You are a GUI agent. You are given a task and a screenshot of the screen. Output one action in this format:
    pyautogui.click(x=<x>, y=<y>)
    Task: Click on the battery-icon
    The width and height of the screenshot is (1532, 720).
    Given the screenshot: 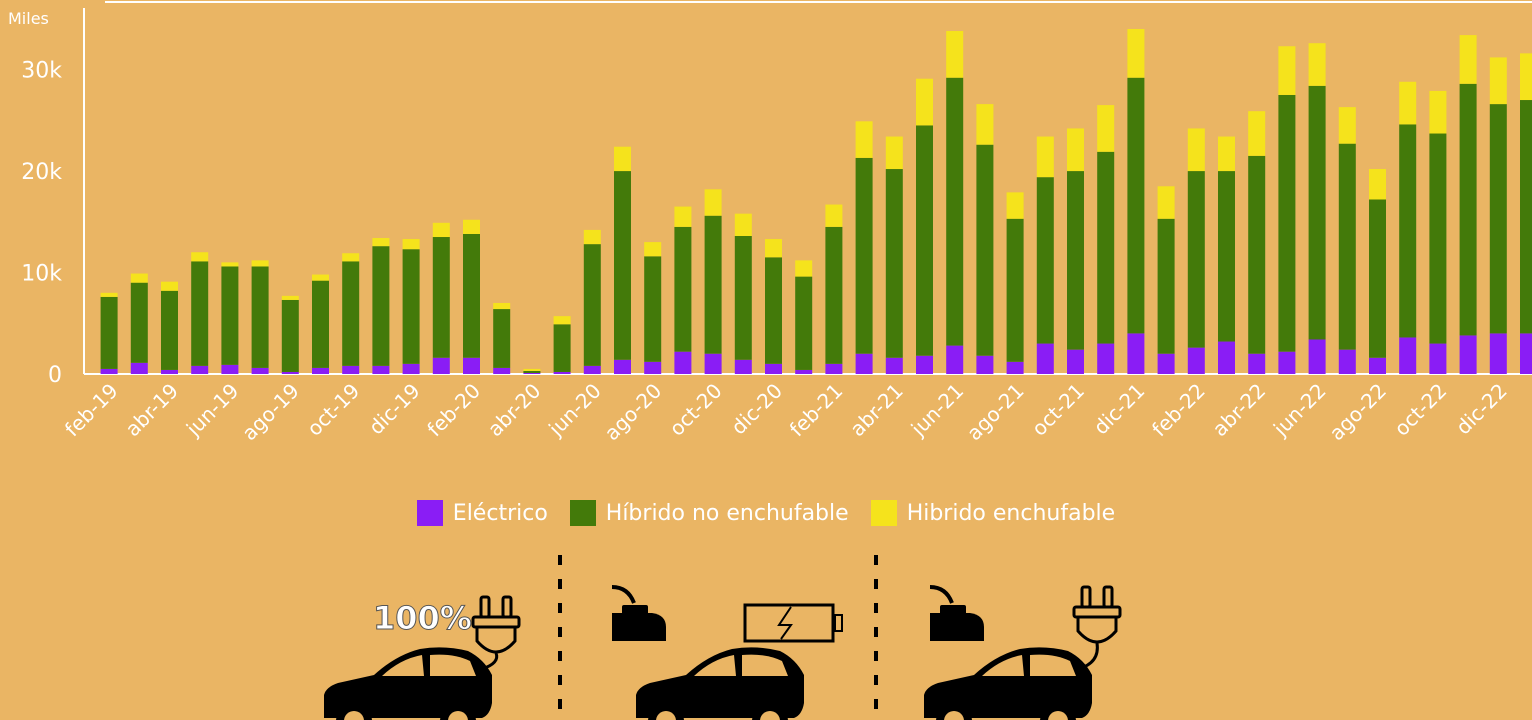 What is the action you would take?
    pyautogui.click(x=793, y=623)
    